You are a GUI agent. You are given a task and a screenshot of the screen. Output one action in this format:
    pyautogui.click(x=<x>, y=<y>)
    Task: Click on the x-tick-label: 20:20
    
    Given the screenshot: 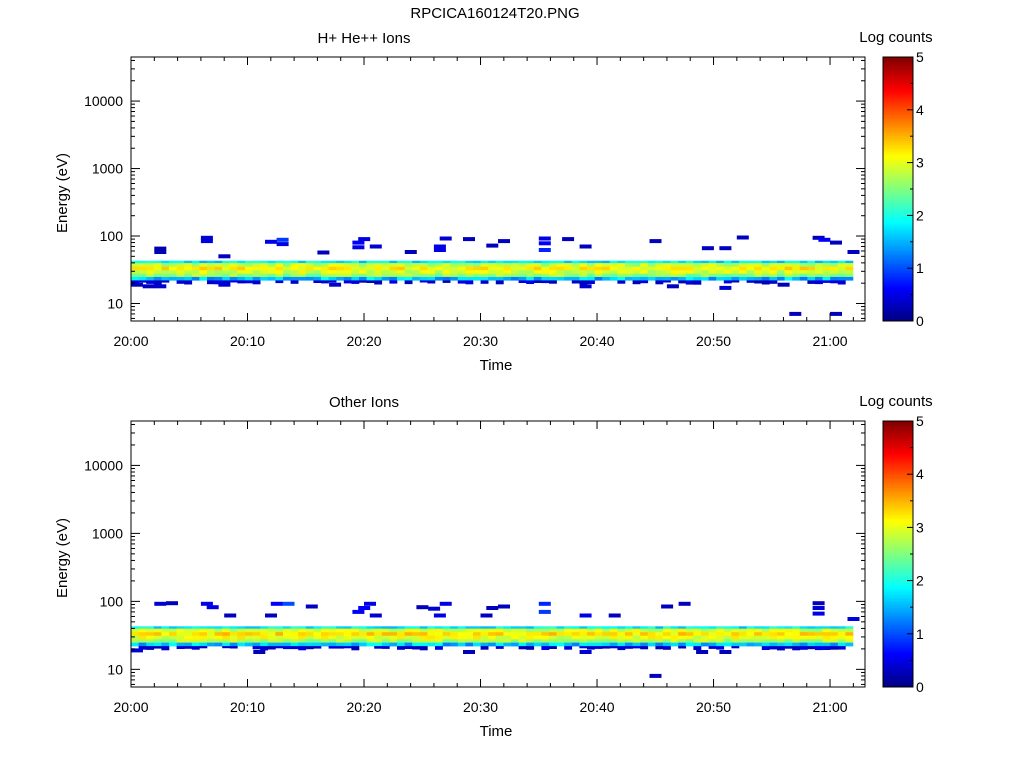 What is the action you would take?
    pyautogui.click(x=363, y=341)
    